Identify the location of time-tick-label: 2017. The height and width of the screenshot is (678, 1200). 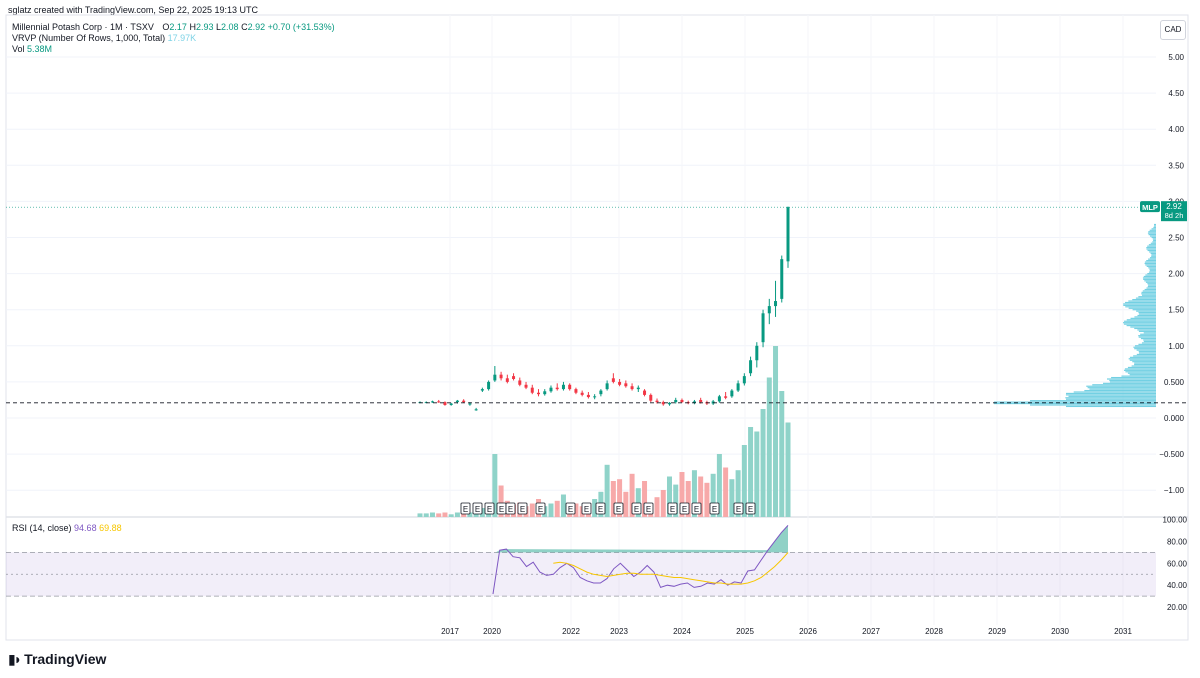
(450, 631).